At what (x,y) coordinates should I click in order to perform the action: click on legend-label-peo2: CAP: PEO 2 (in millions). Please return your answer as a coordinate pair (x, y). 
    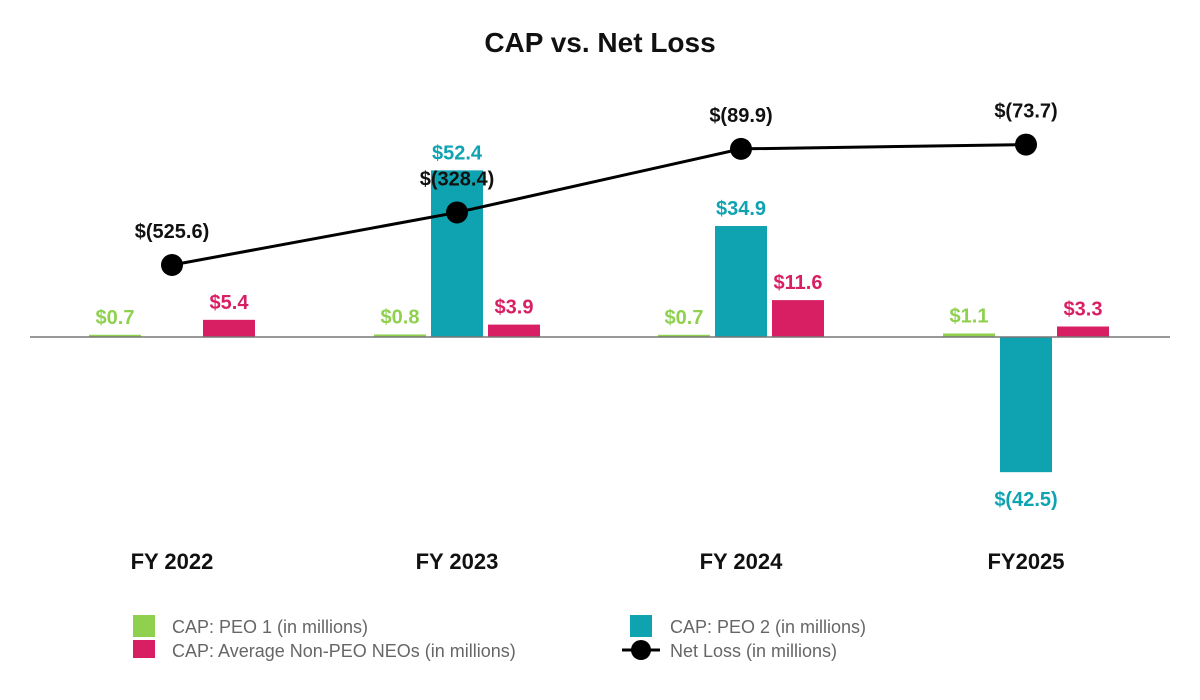
    Looking at the image, I should click on (768, 627).